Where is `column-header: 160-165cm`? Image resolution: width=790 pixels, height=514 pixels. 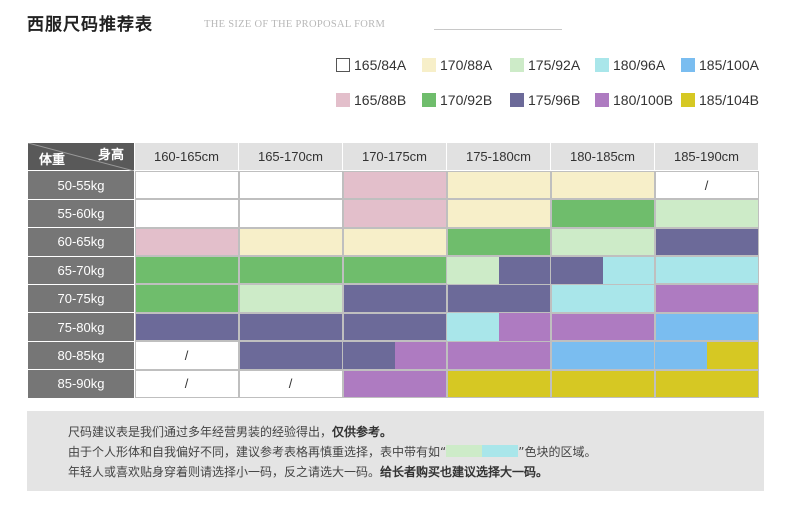
column-header: 160-165cm is located at coordinates (186, 156).